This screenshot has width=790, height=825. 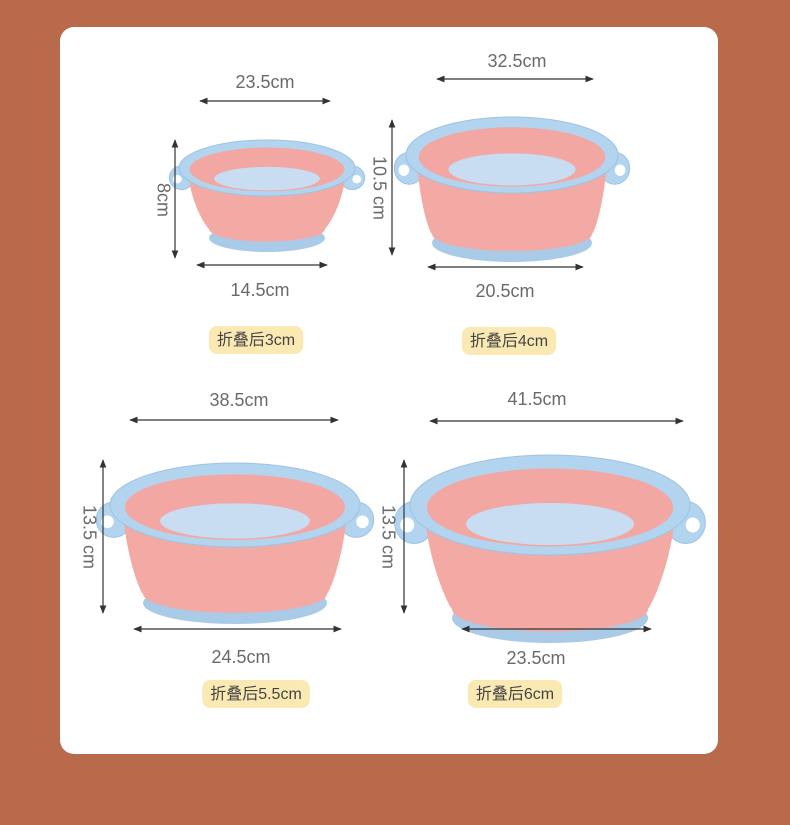 I want to click on top-width-label: 38.5cm, so click(x=238, y=400).